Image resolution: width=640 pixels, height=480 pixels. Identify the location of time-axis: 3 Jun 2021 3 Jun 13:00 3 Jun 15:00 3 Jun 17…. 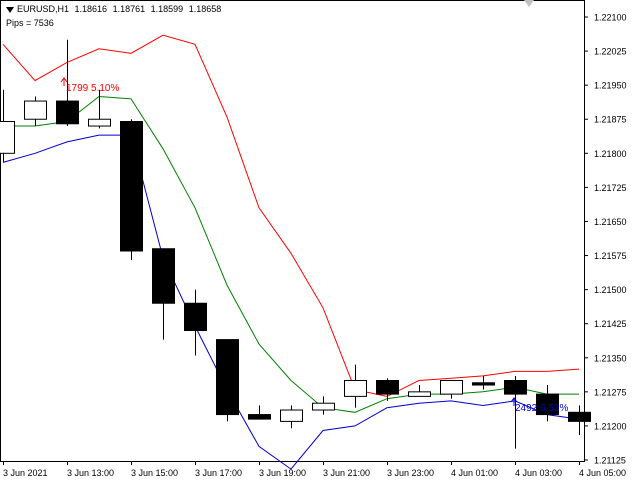
(314, 469).